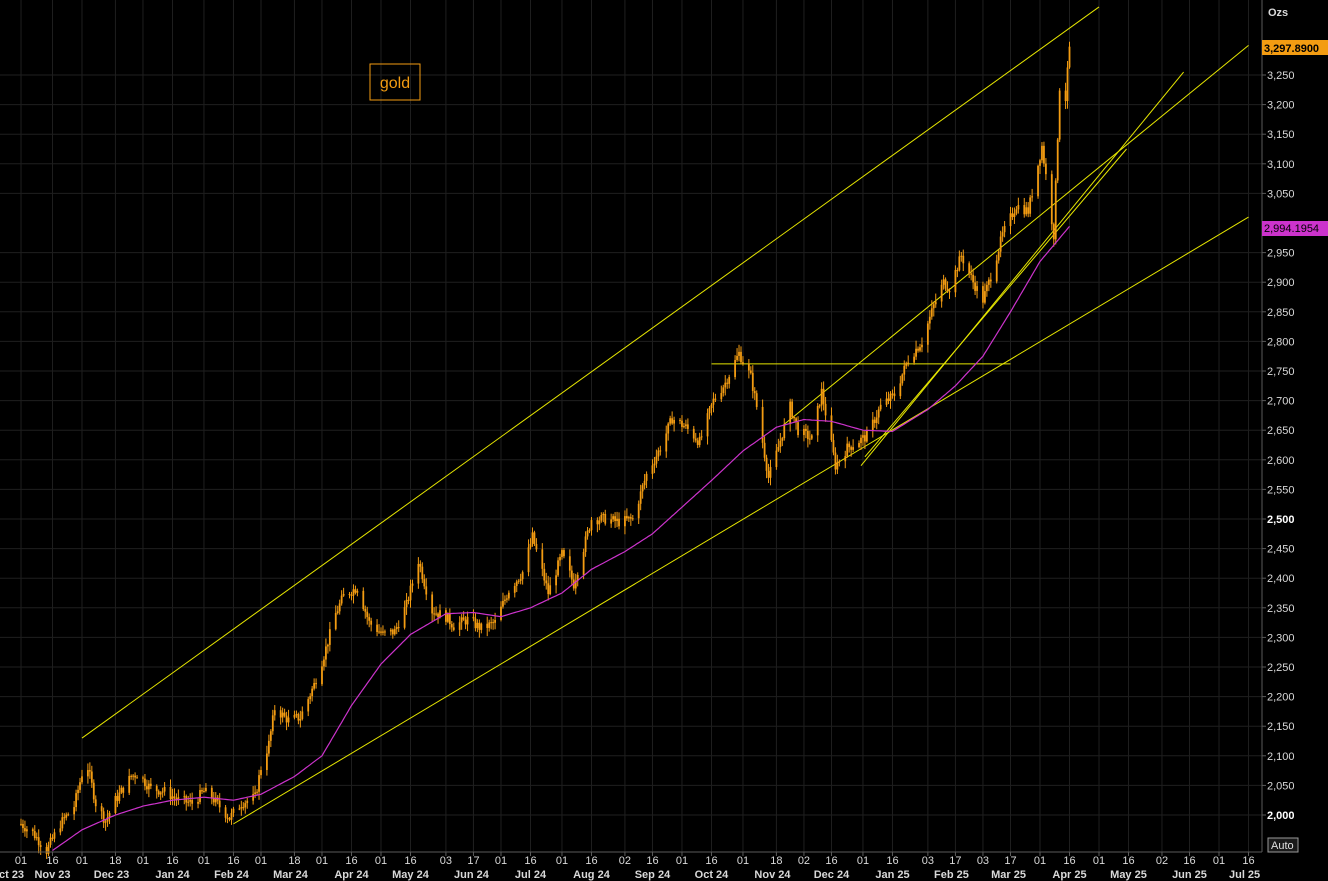  I want to click on x-tick-label: 16, so click(831, 861).